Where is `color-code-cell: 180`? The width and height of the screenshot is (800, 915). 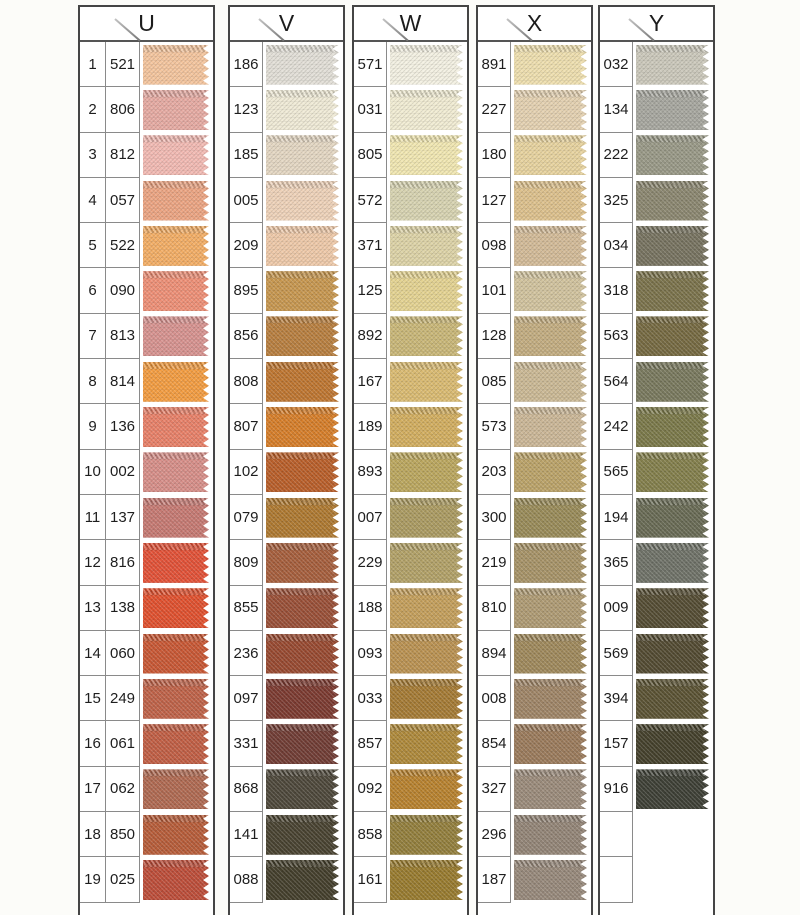
color-code-cell: 180 is located at coordinates (494, 155).